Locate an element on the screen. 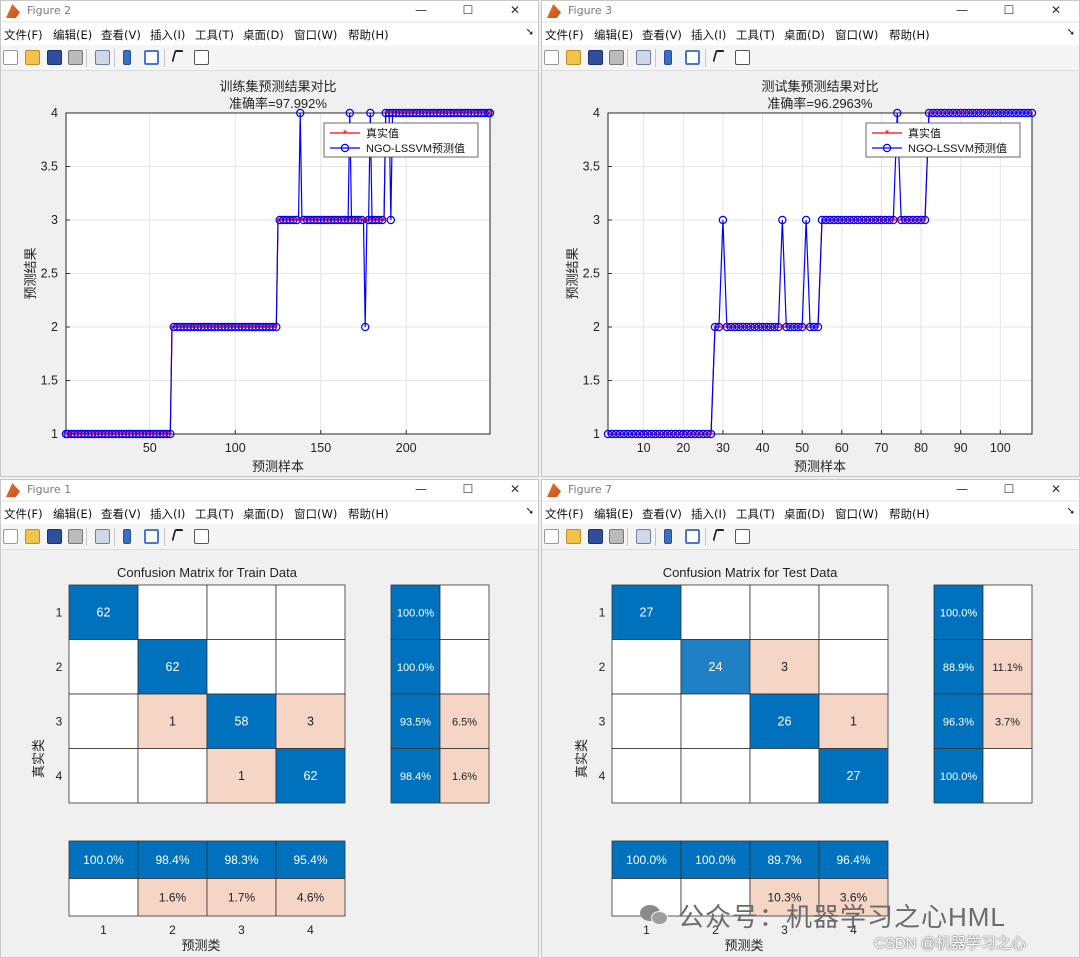 This screenshot has height=958, width=1080. title-bar: Figure 3 — ☐ ✕ is located at coordinates (810, 11).